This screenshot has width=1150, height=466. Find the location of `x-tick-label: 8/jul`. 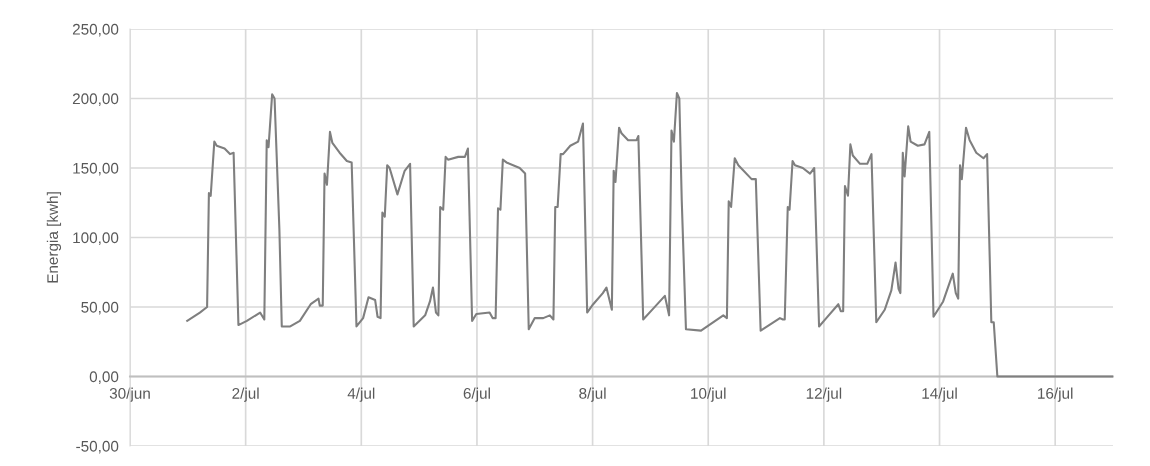

x-tick-label: 8/jul is located at coordinates (592, 394).